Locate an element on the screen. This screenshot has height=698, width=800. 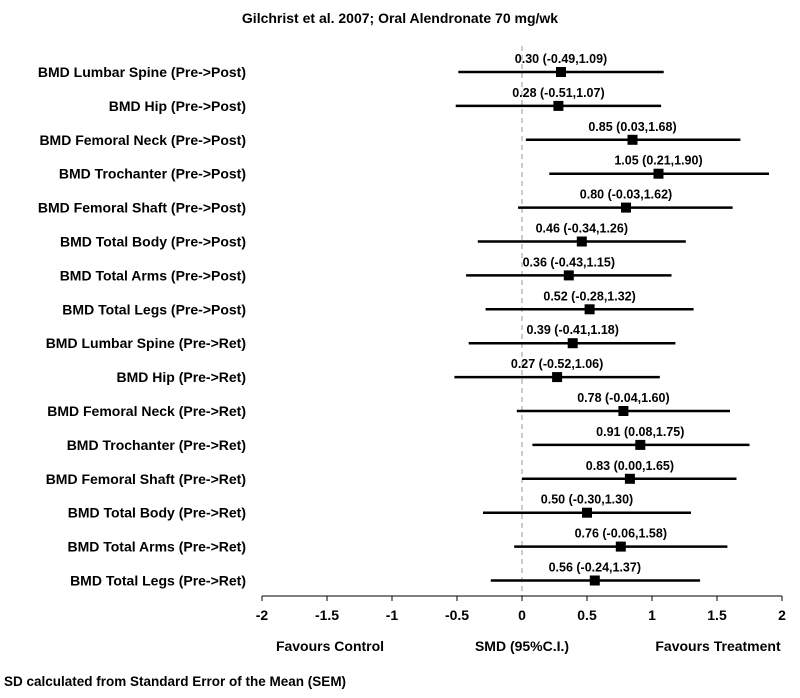
x-tick-label: -2 is located at coordinates (262, 615).